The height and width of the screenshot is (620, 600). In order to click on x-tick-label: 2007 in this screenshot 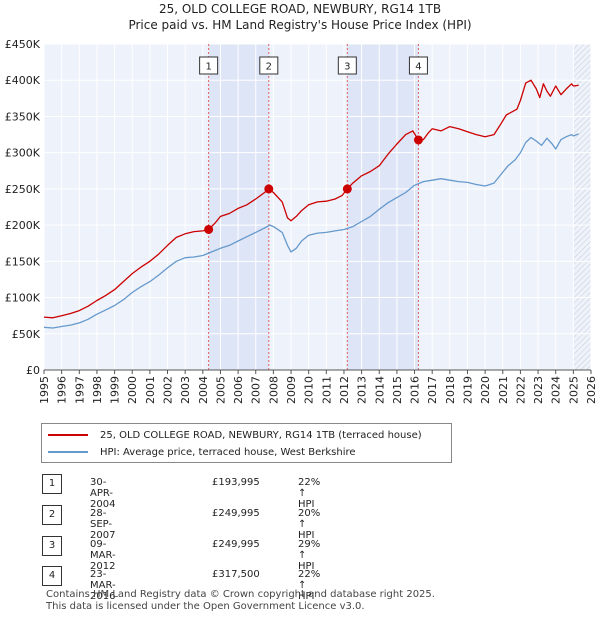, I will do `click(256, 390)`.